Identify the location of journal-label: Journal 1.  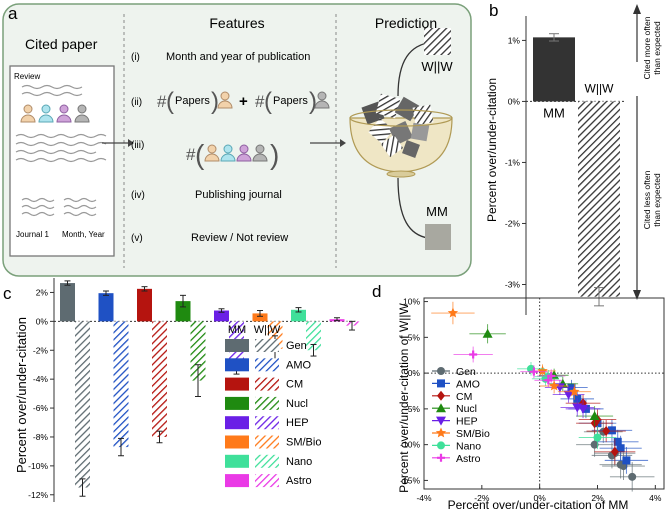
(32, 234).